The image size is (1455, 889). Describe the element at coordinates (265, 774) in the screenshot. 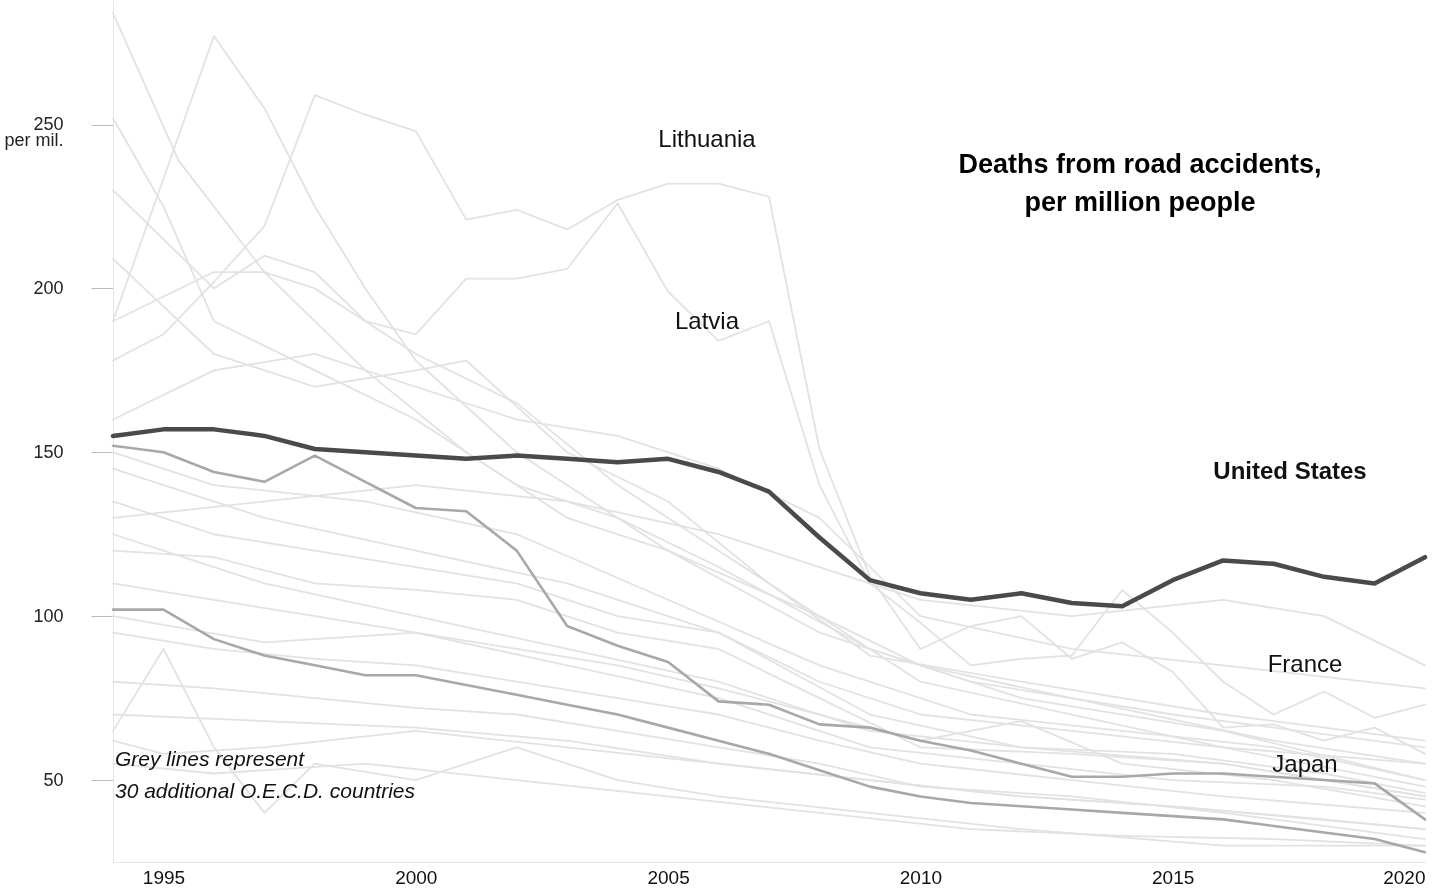

I see `annotation: Grey lines represent 30 additional O.E.C.D. countries` at that location.